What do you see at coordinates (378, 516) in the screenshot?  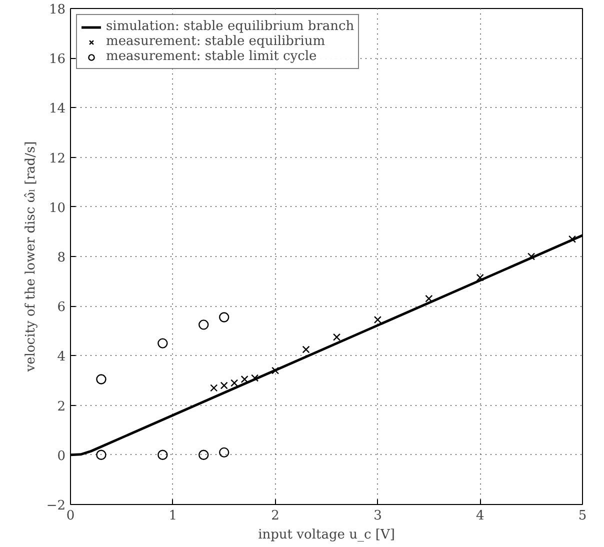 I see `x-tick-label: 3` at bounding box center [378, 516].